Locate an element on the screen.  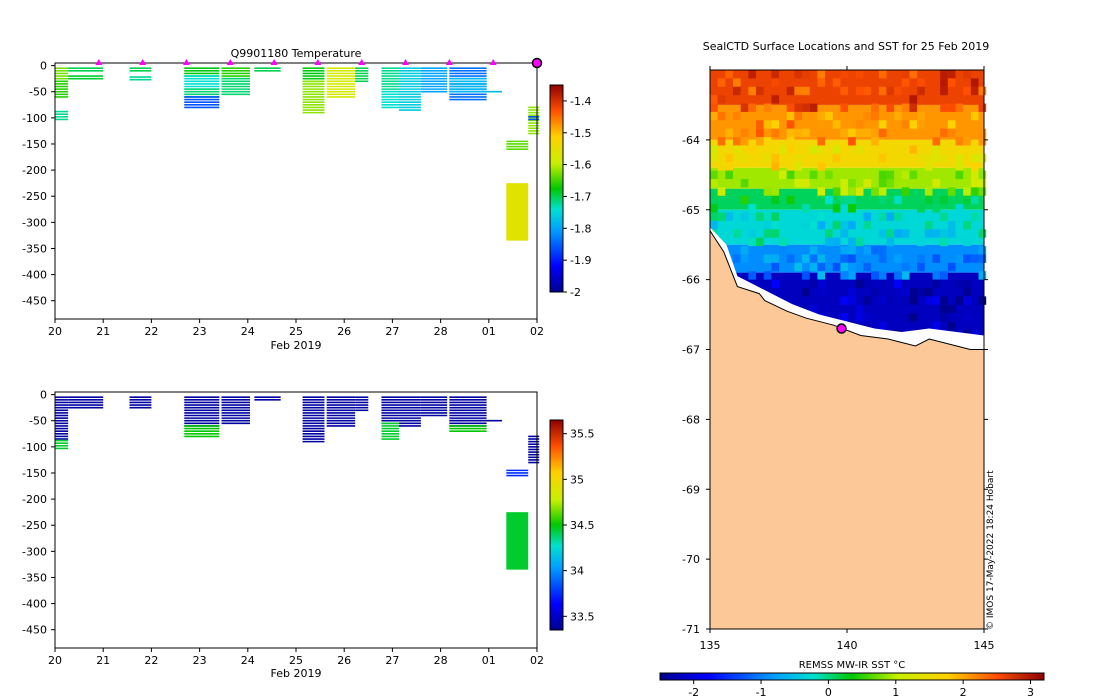
temperature-colorbar is located at coordinates (556, 188).